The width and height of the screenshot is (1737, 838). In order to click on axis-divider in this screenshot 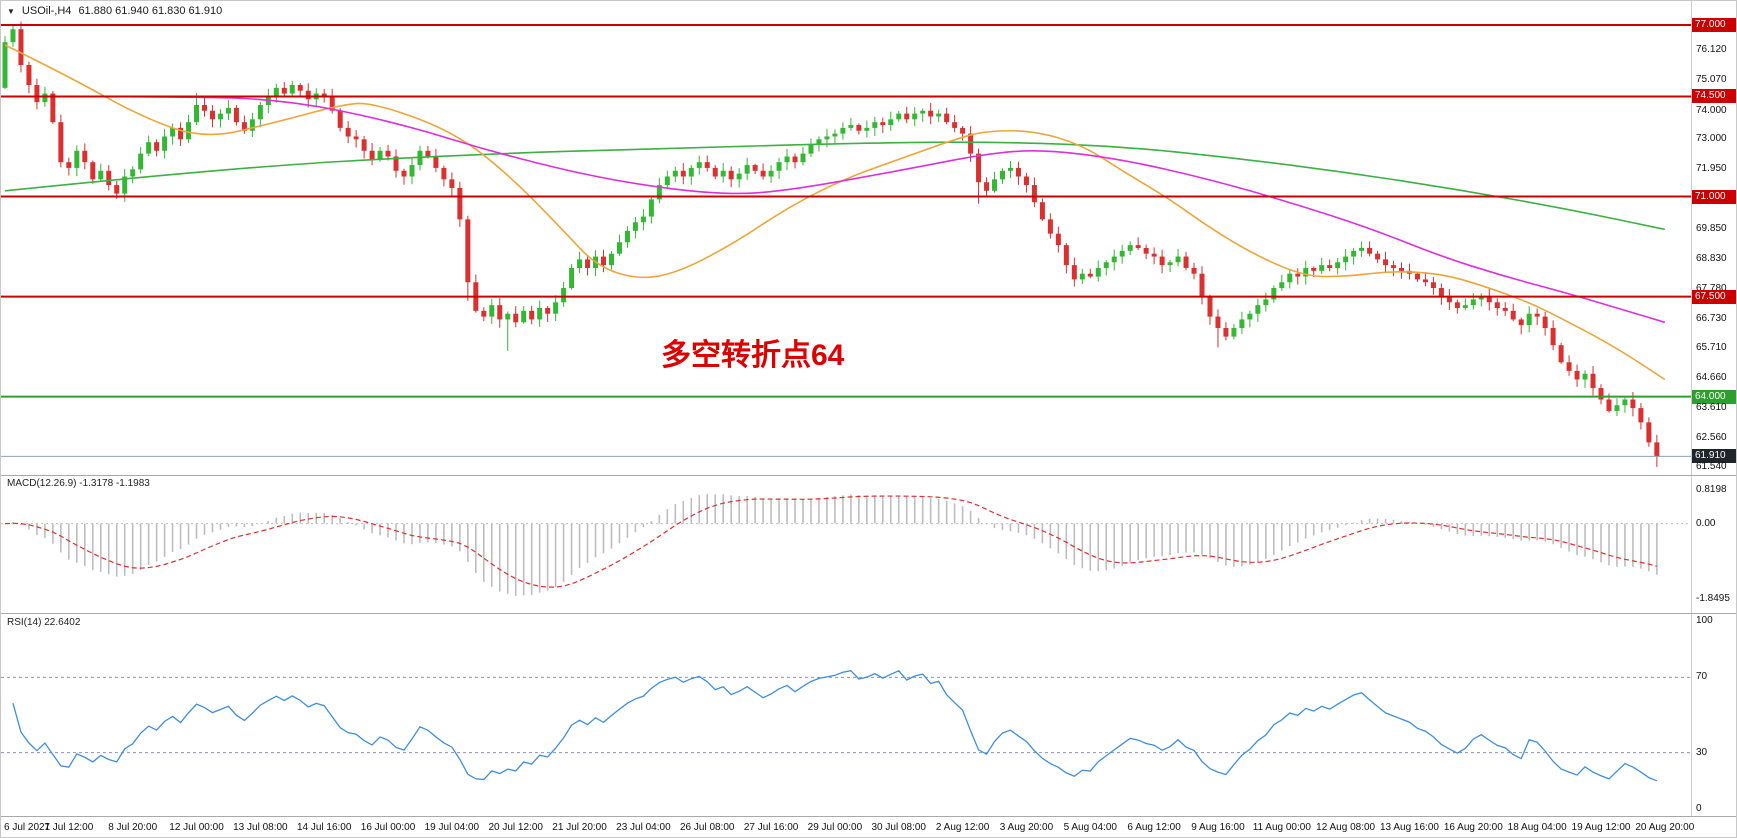, I will do `click(1691, 408)`.